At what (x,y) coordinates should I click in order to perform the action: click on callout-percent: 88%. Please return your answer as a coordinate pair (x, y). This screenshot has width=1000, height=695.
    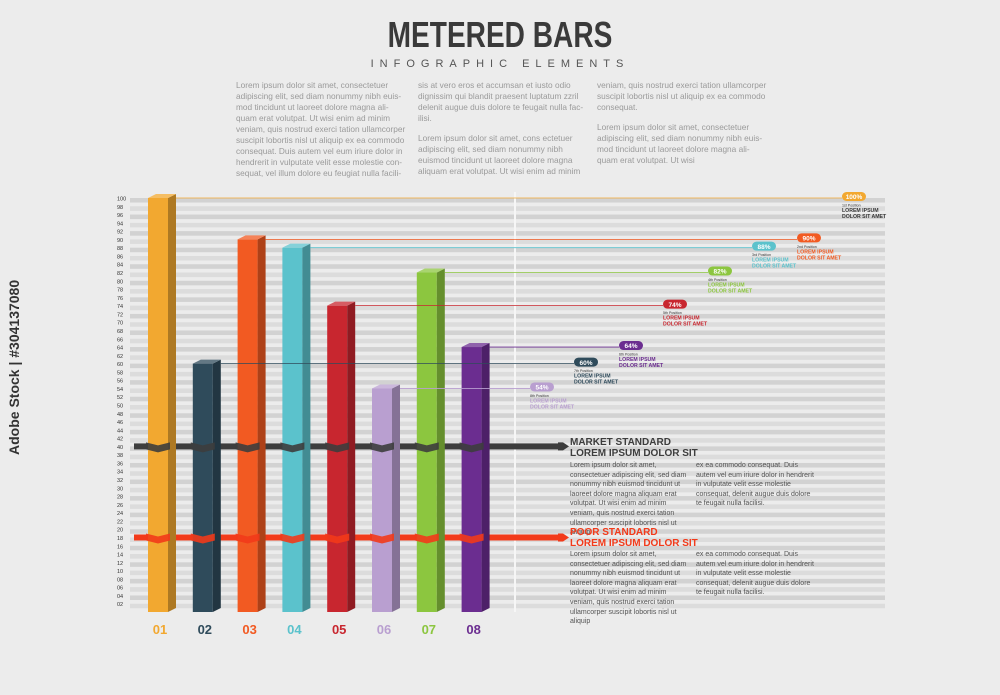
    Looking at the image, I should click on (763, 247).